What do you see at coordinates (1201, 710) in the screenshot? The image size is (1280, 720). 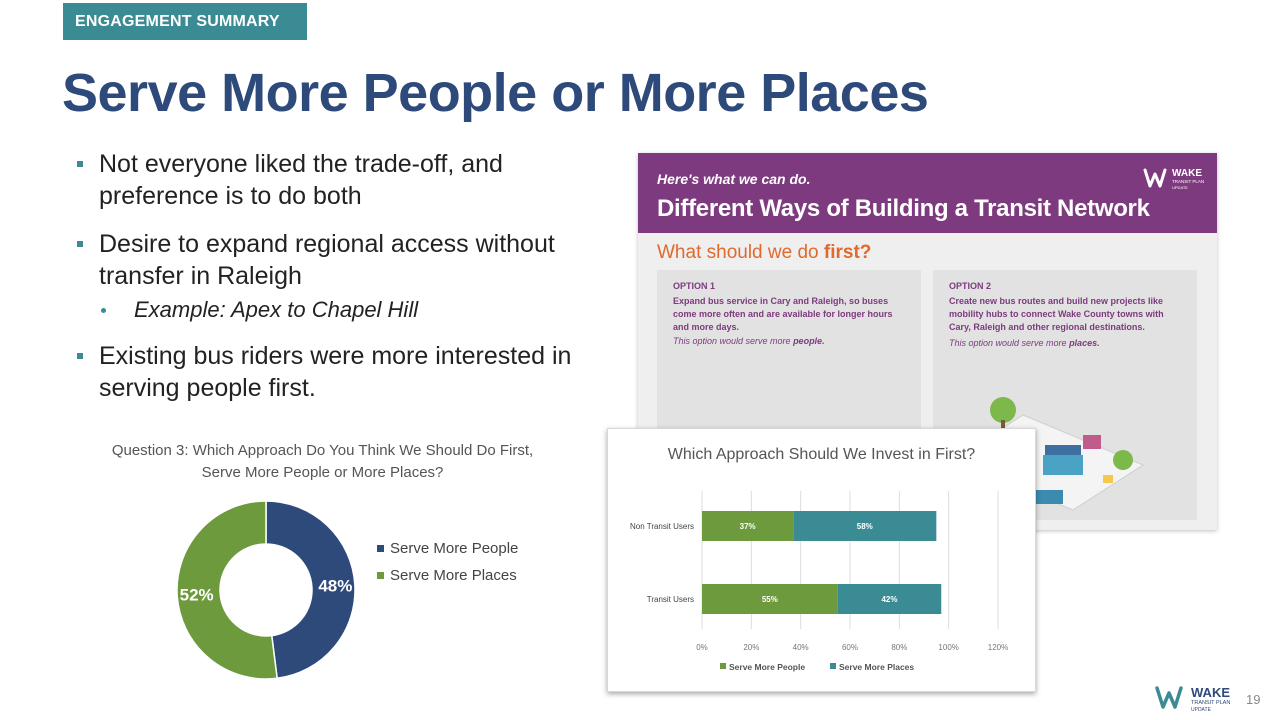 I see `footer-logo-tag: UPDATE` at bounding box center [1201, 710].